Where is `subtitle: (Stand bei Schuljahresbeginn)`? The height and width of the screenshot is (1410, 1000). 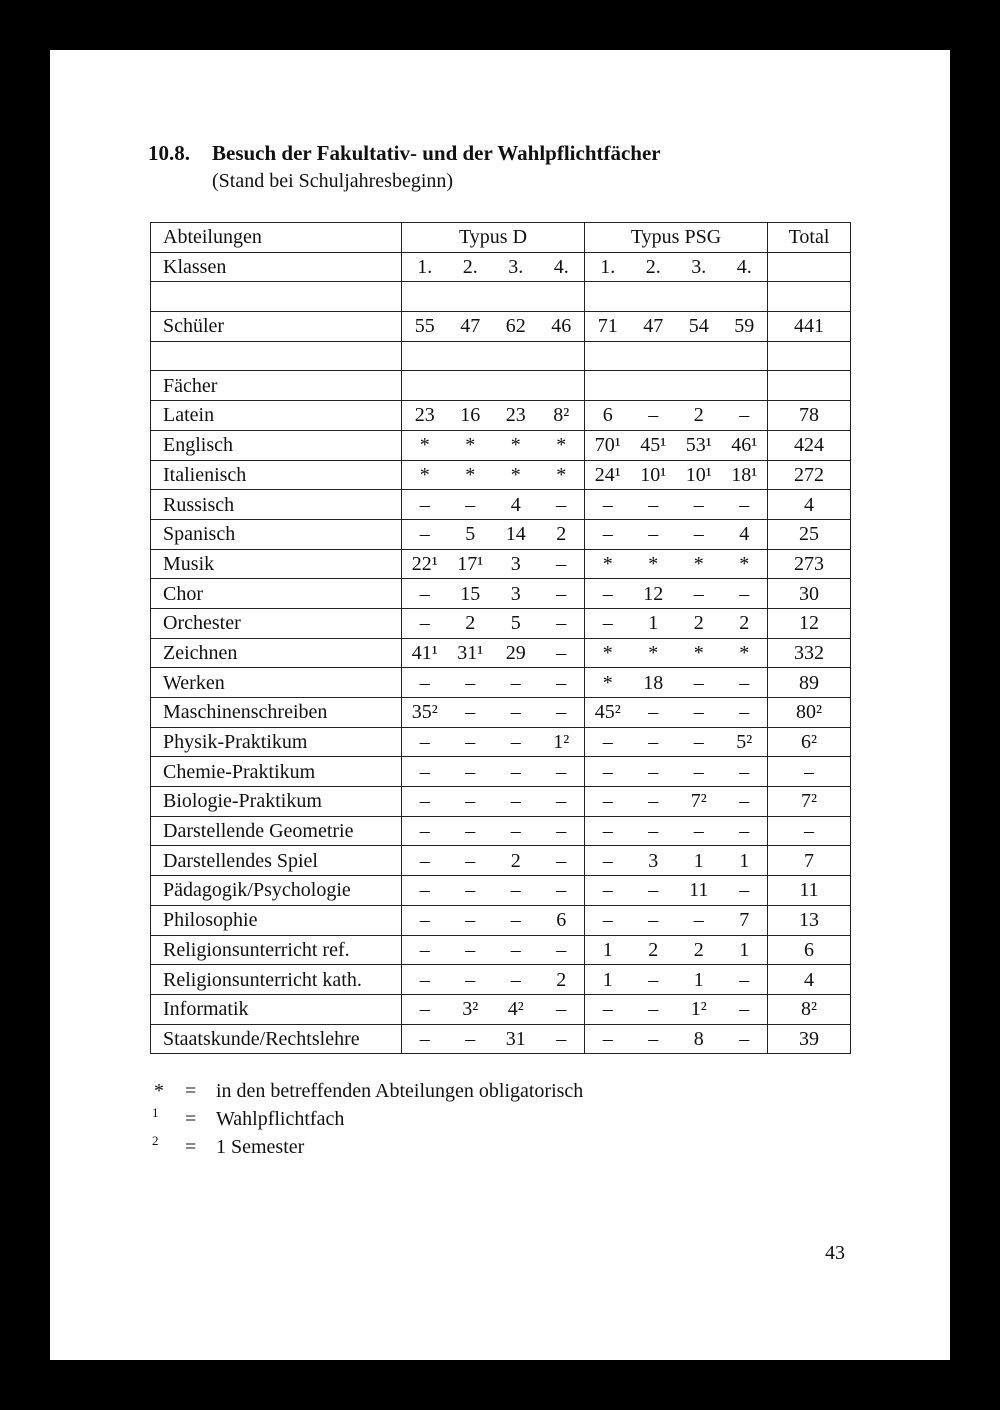 subtitle: (Stand bei Schuljahresbeginn) is located at coordinates (333, 181).